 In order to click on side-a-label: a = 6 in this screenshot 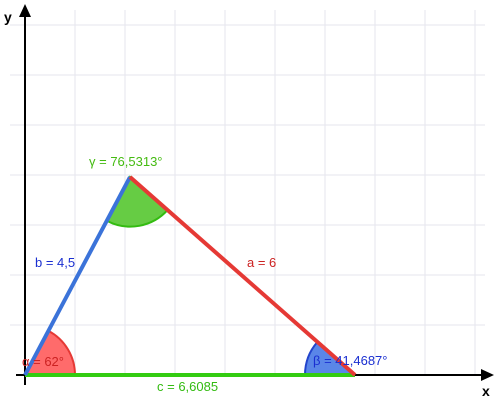, I will do `click(261, 262)`.